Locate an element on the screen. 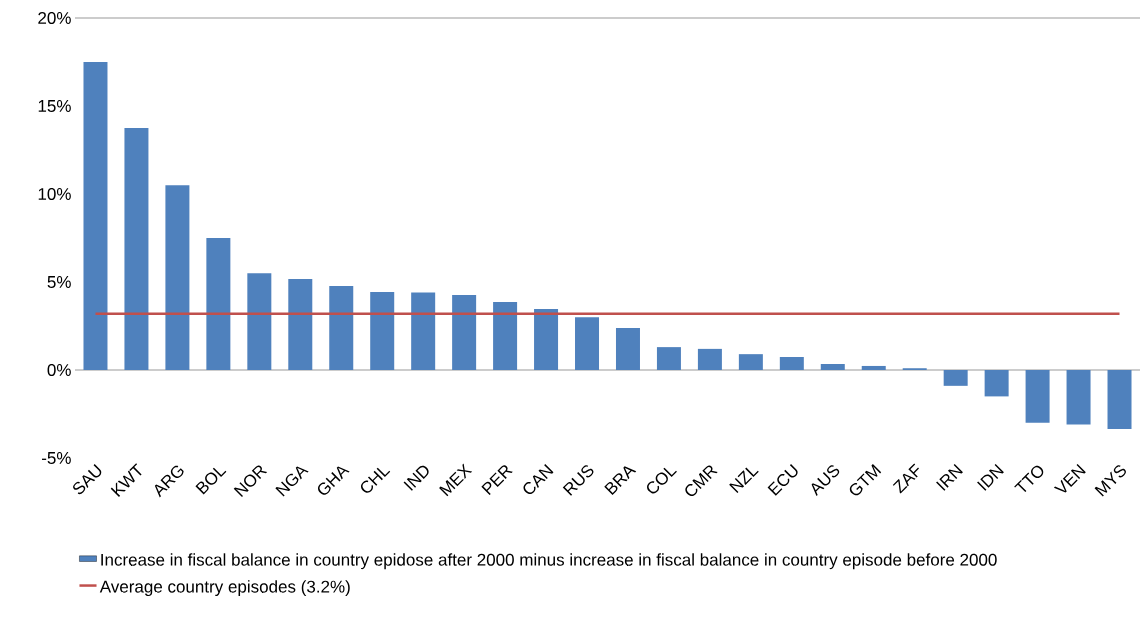 The height and width of the screenshot is (627, 1142). x-tick-label: BOL is located at coordinates (211, 481).